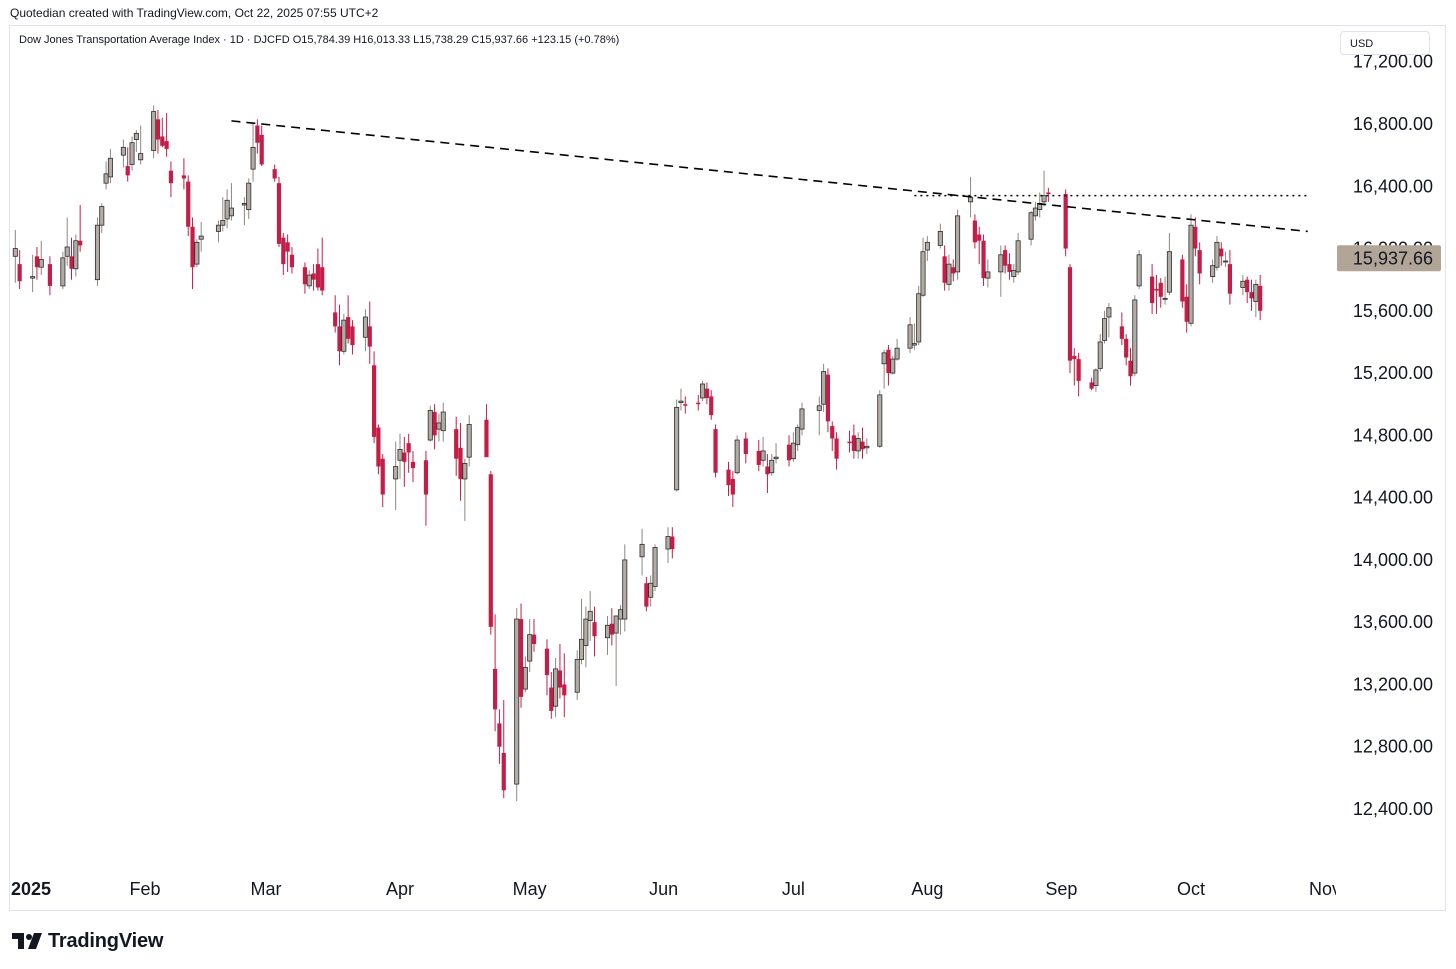 This screenshot has height=969, width=1456. I want to click on y-tick-label: 15,200.00, so click(1393, 373).